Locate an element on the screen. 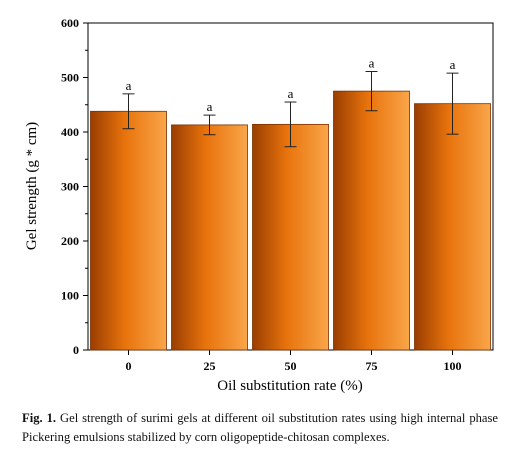 This screenshot has width=518, height=468. y-tick-label: 500 is located at coordinates (70, 78).